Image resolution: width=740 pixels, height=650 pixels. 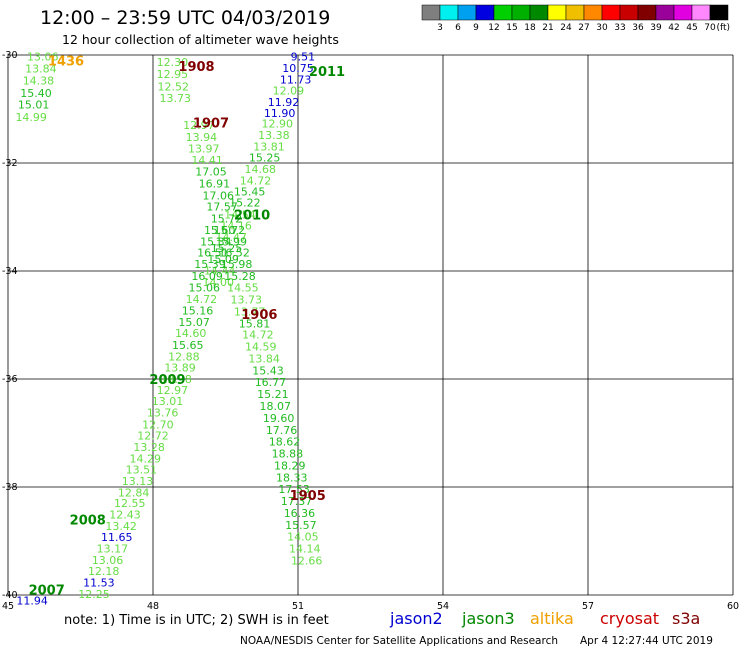 I want to click on wave-height-value: 12.70, so click(x=158, y=424).